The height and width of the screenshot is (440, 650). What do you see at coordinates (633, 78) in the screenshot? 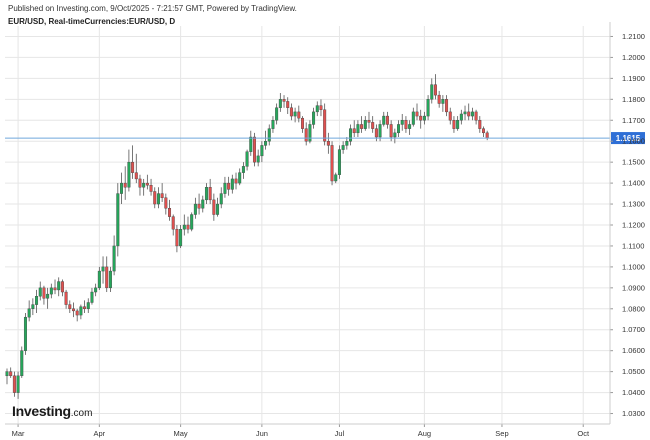
I see `y-tick-label: 1.1900` at bounding box center [633, 78].